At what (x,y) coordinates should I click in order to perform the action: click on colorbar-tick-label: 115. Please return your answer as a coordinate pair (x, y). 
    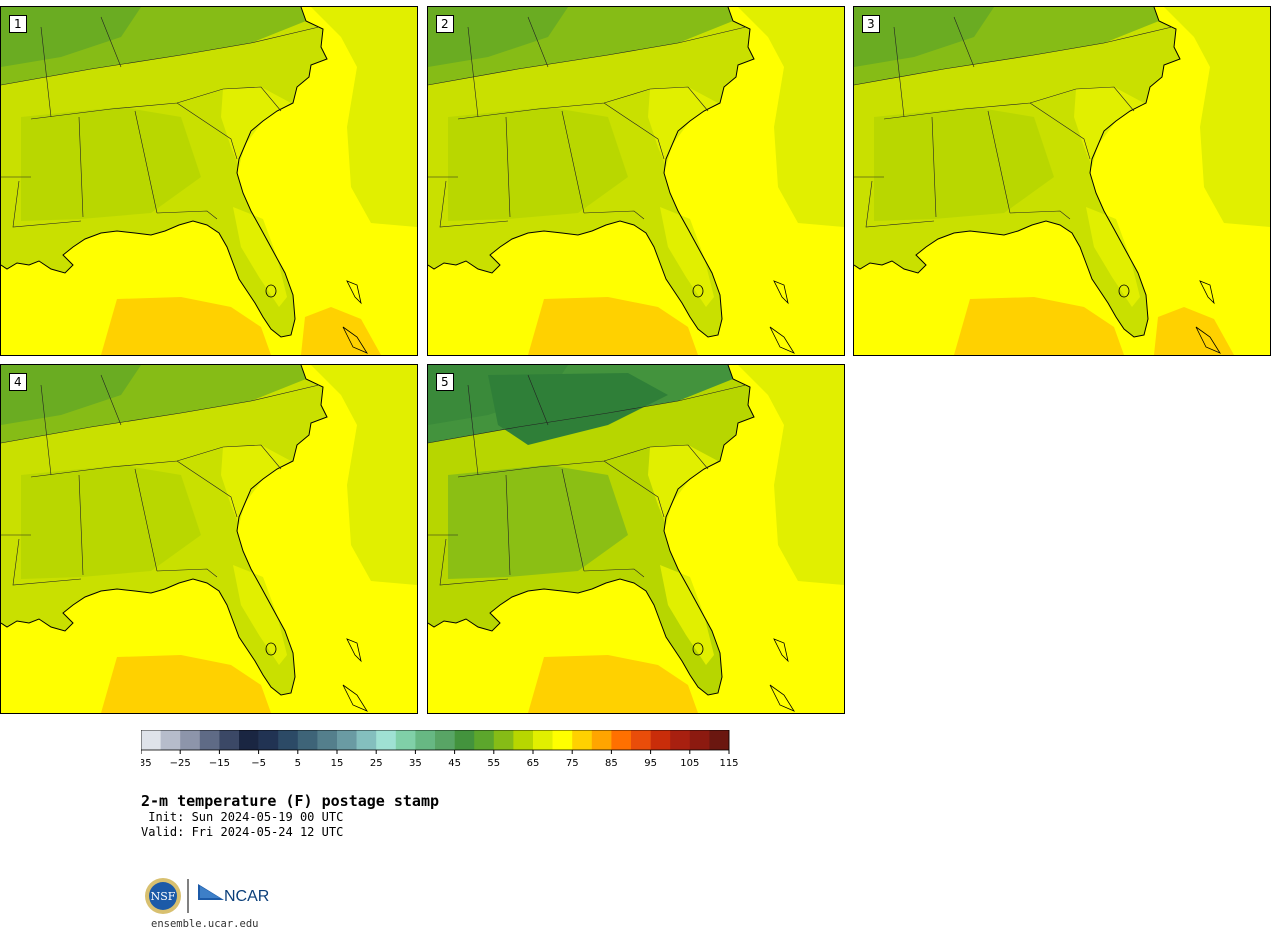
    Looking at the image, I should click on (728, 763).